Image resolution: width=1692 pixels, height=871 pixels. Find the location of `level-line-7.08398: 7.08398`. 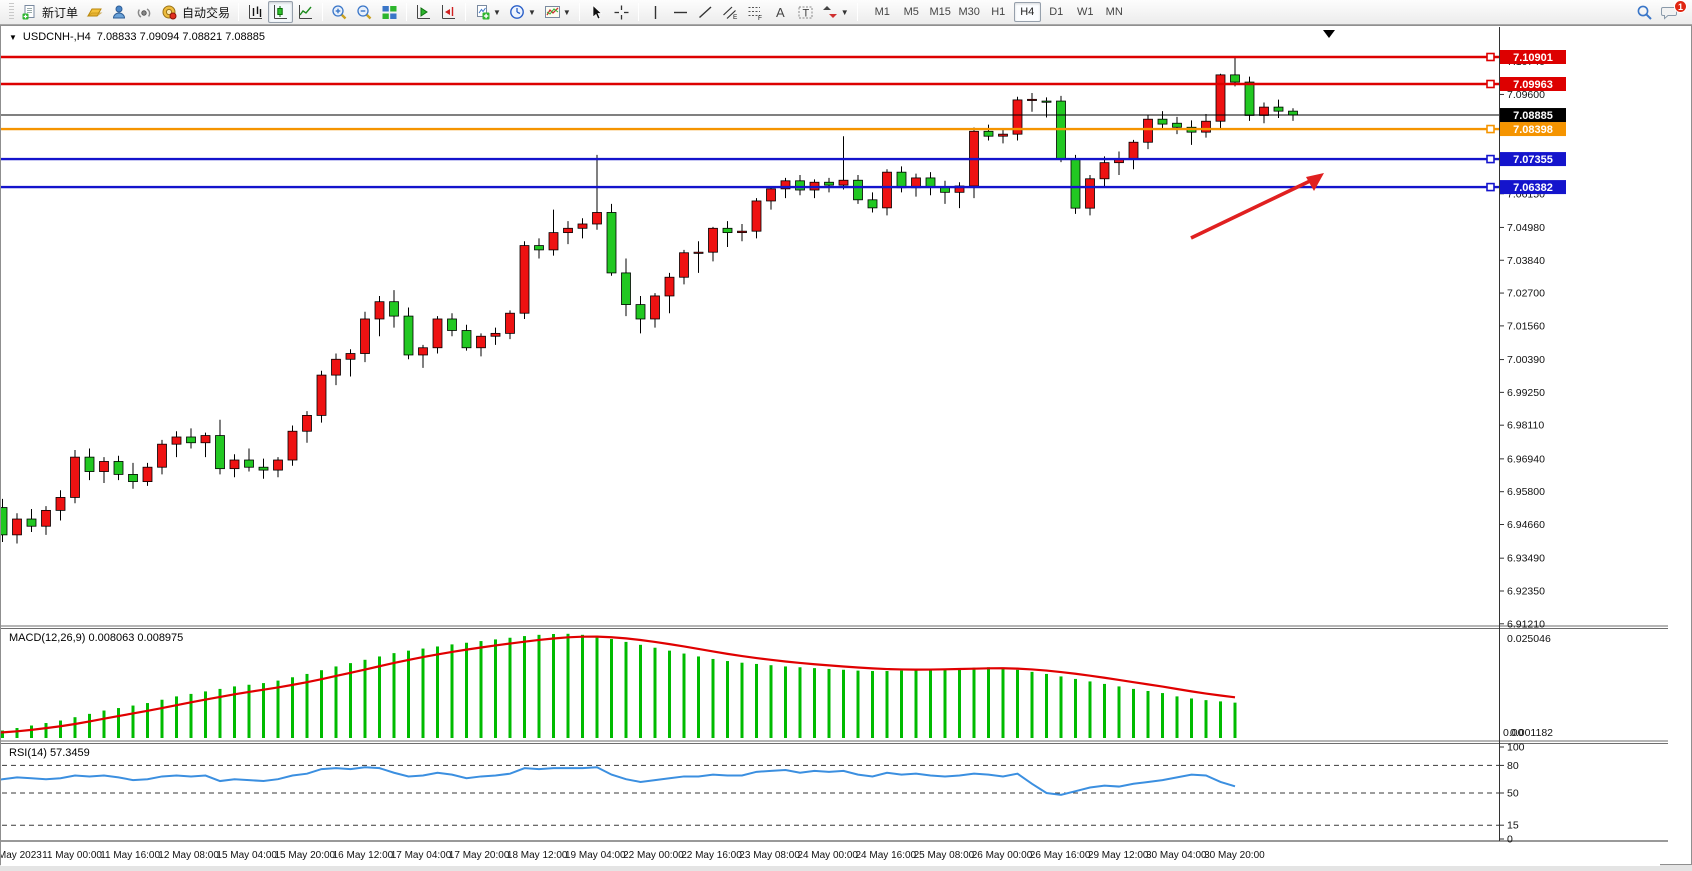

level-line-7.08398: 7.08398 is located at coordinates (783, 129).